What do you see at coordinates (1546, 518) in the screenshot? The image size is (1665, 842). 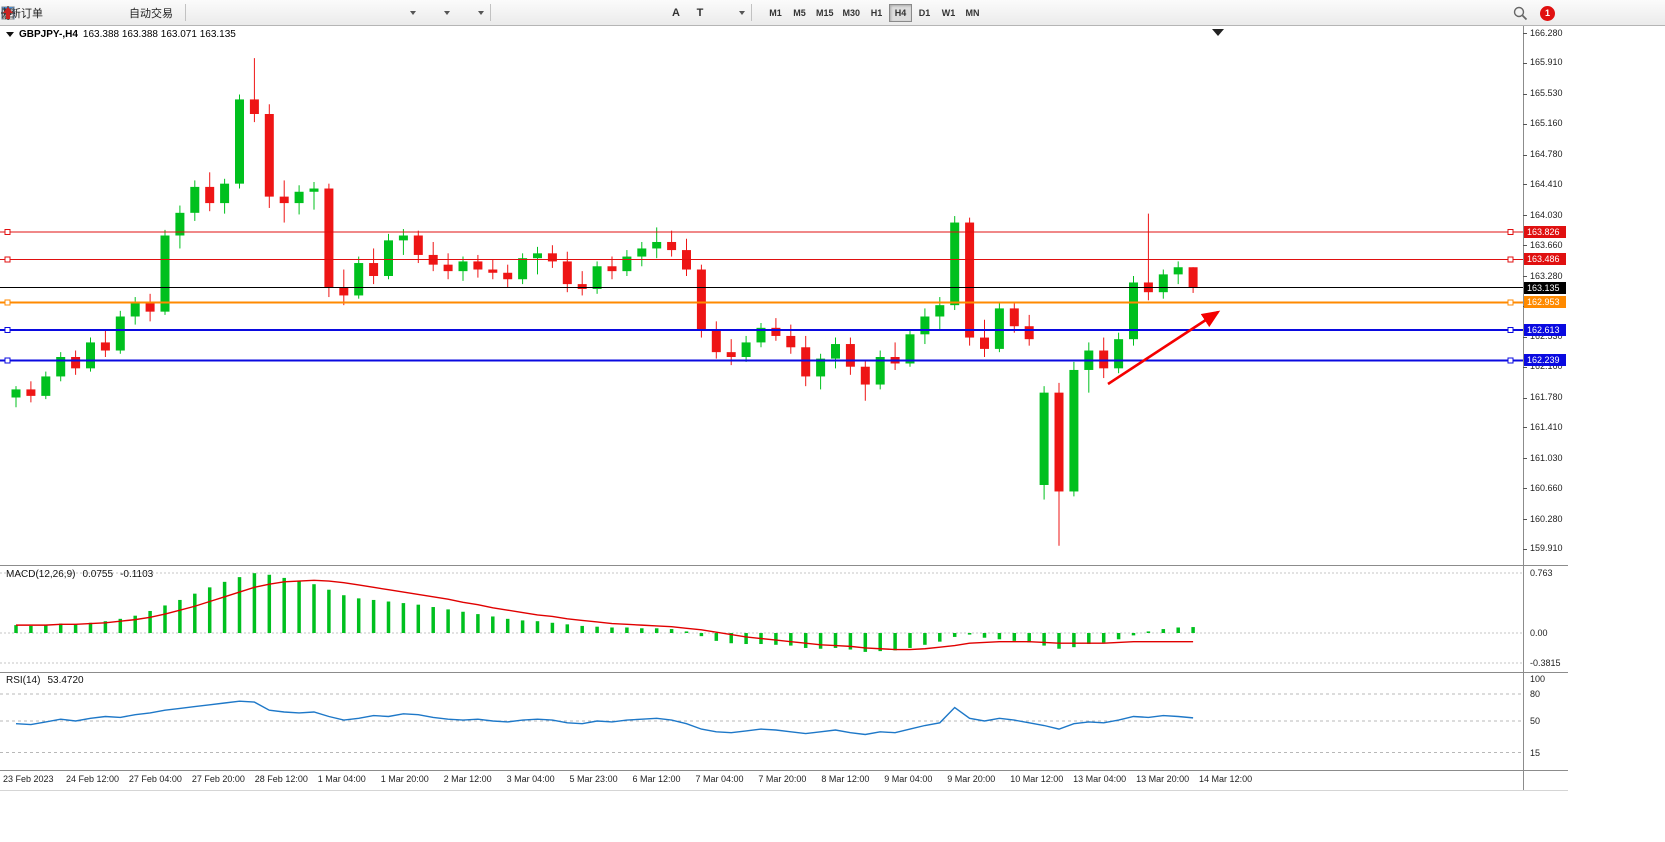 I see `price-tick-label: 160.280` at bounding box center [1546, 518].